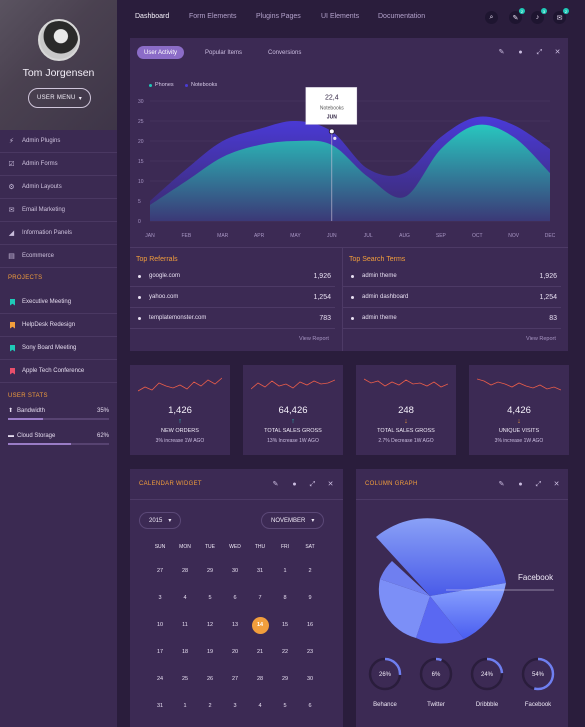 The image size is (585, 727). Describe the element at coordinates (210, 679) in the screenshot. I see `calendar-day: 26` at that location.